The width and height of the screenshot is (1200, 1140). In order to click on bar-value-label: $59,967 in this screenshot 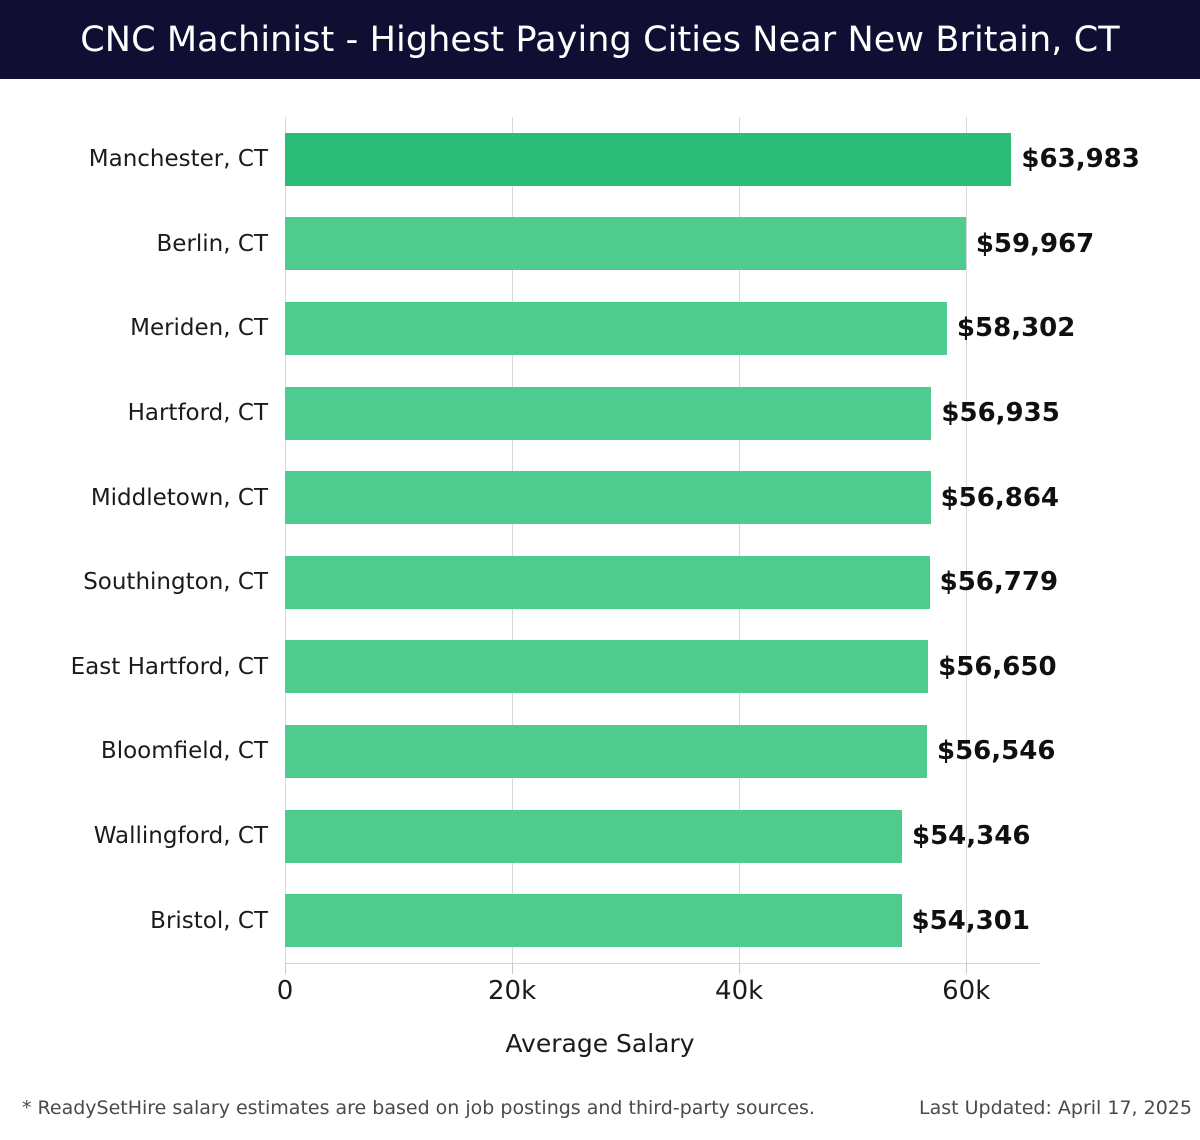, I will do `click(1035, 243)`.